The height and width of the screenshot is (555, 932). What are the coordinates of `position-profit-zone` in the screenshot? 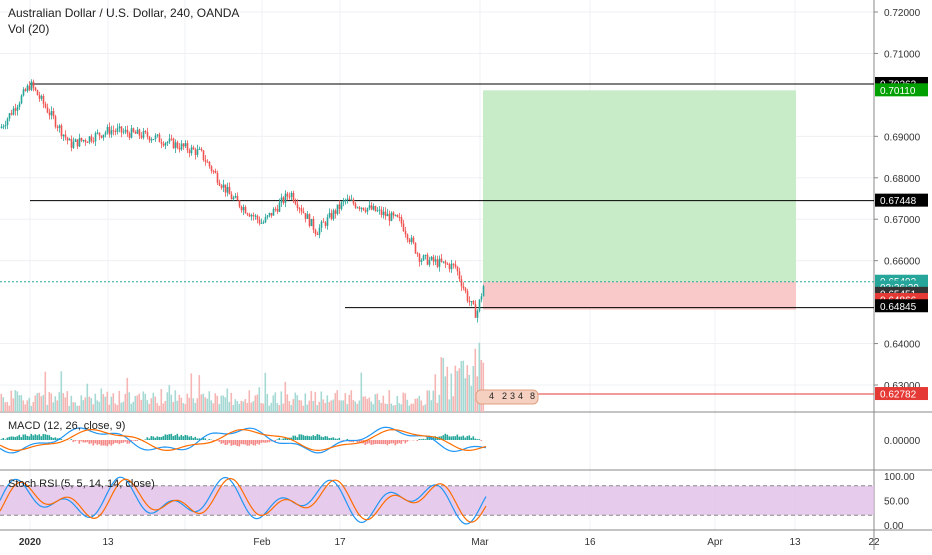 It's located at (639, 185).